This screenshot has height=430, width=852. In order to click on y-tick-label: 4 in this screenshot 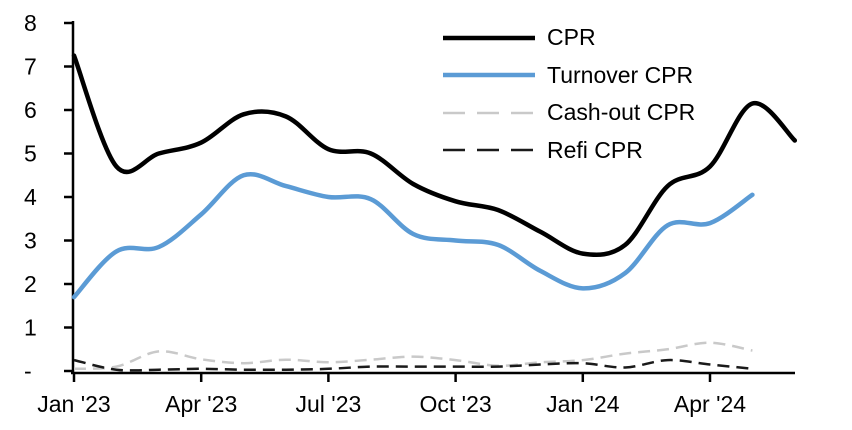, I will do `click(30, 197)`.